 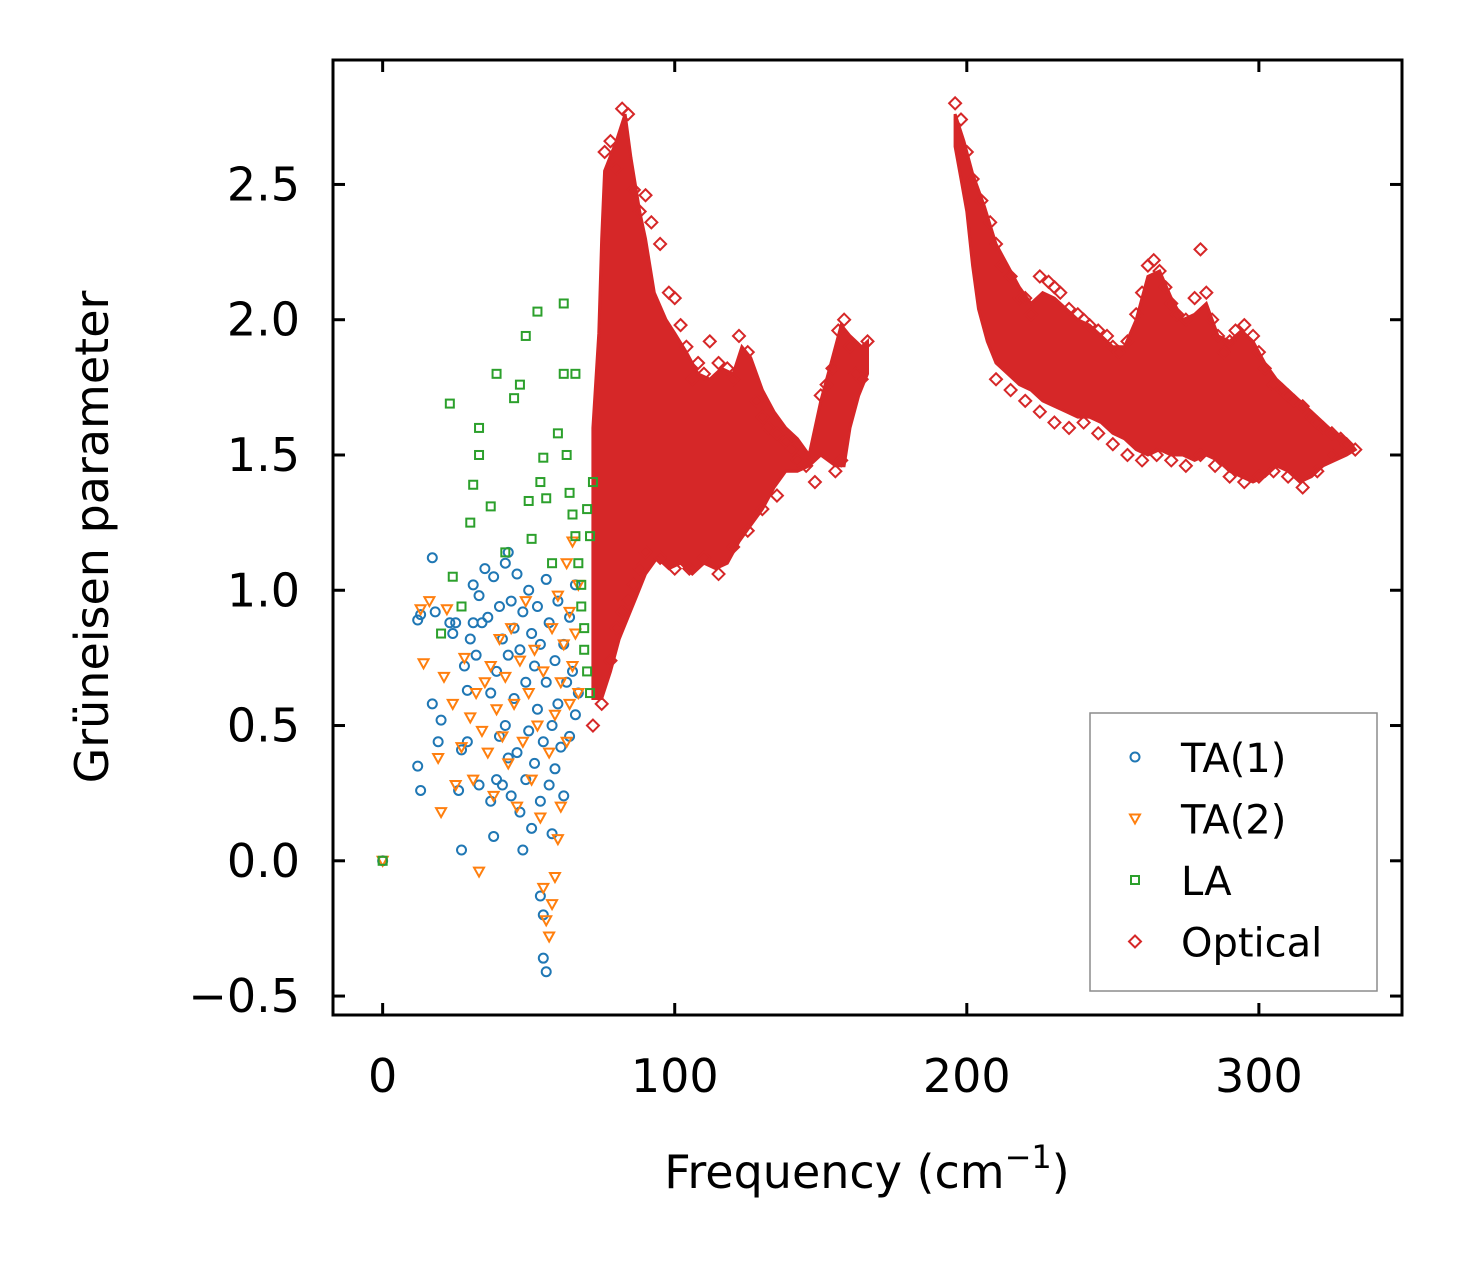 I want to click on y-tick-label-1: 1.0, so click(x=263, y=590).